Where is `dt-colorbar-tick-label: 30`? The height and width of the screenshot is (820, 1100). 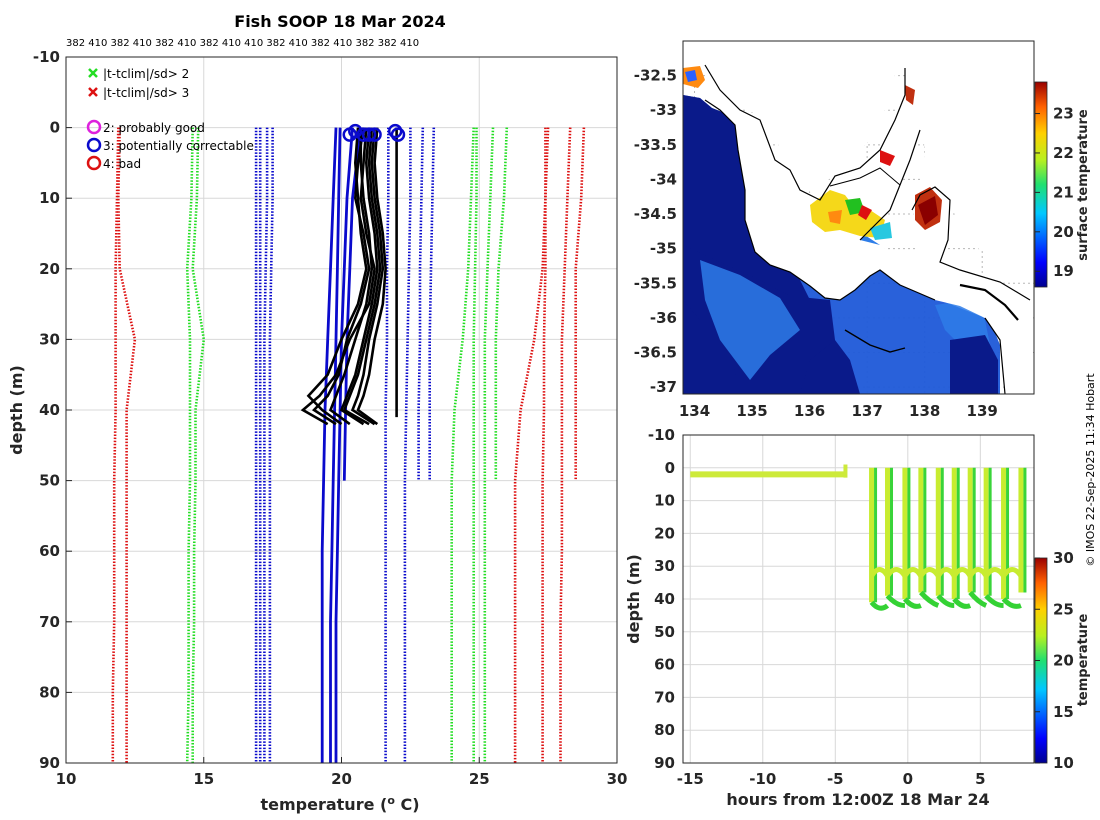
dt-colorbar-tick-label: 30 is located at coordinates (1063, 558).